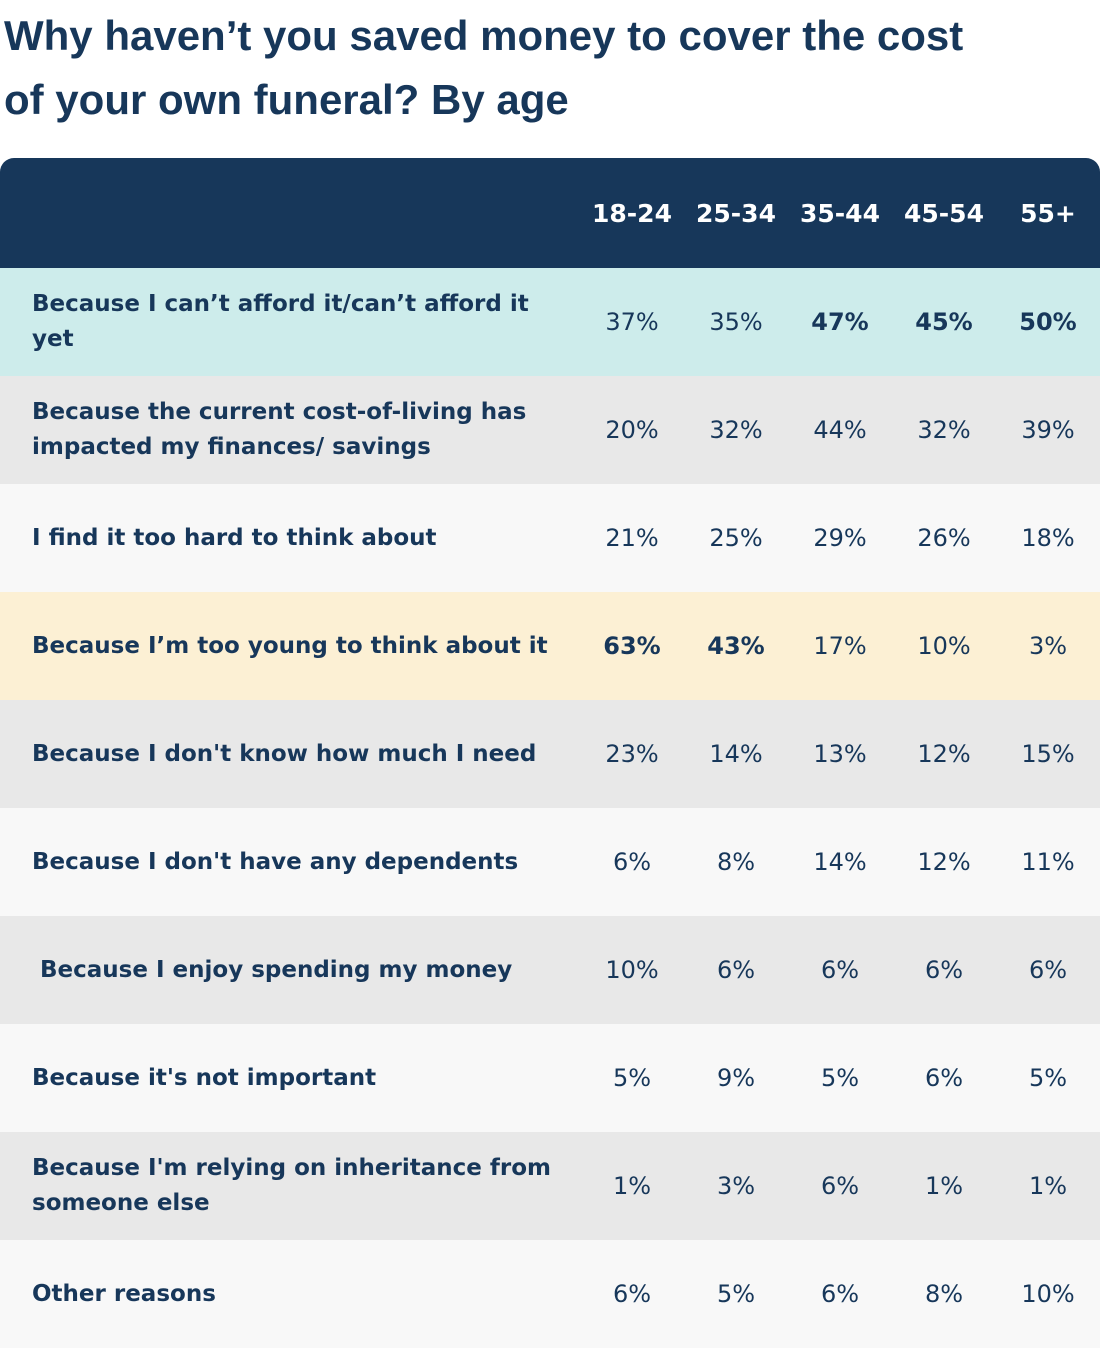  Describe the element at coordinates (124, 1293) in the screenshot. I see `row-label: Other reasons` at that location.